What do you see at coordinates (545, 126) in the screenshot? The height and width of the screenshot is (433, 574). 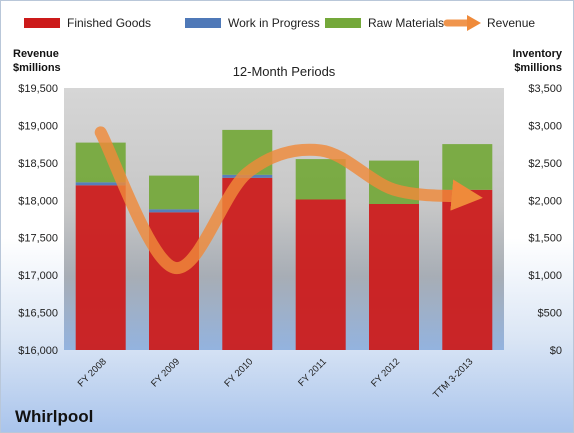 I see `right-tick-label: $3,000` at bounding box center [545, 126].